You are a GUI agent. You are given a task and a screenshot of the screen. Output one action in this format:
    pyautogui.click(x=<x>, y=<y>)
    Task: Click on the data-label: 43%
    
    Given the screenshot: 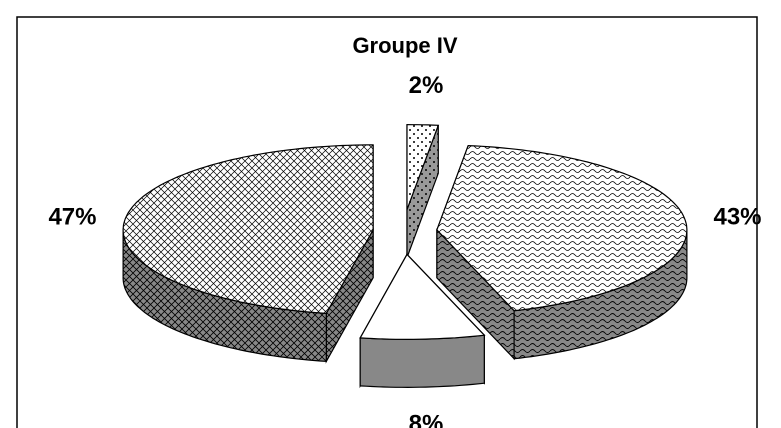 What is the action you would take?
    pyautogui.click(x=737, y=217)
    